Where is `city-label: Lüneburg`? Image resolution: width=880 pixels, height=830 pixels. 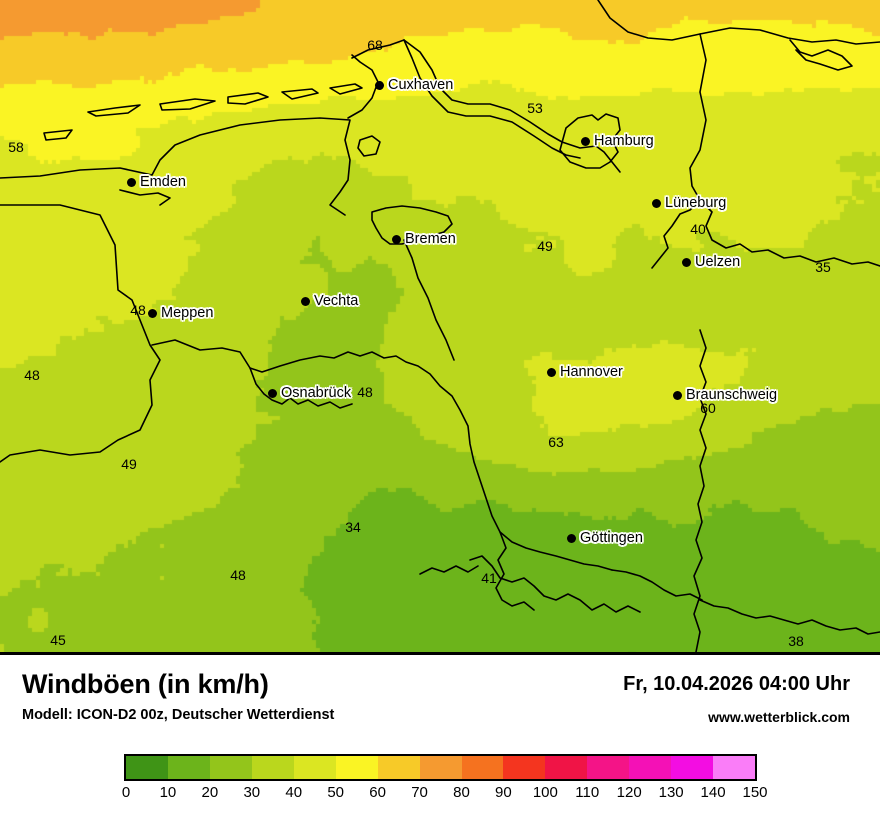 city-label: Lüneburg is located at coordinates (696, 203).